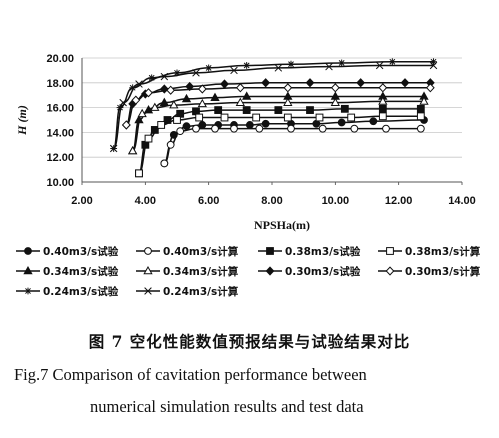 The height and width of the screenshot is (438, 499). Describe the element at coordinates (60, 183) in the screenshot. I see `y-tick-label: 10.00` at that location.